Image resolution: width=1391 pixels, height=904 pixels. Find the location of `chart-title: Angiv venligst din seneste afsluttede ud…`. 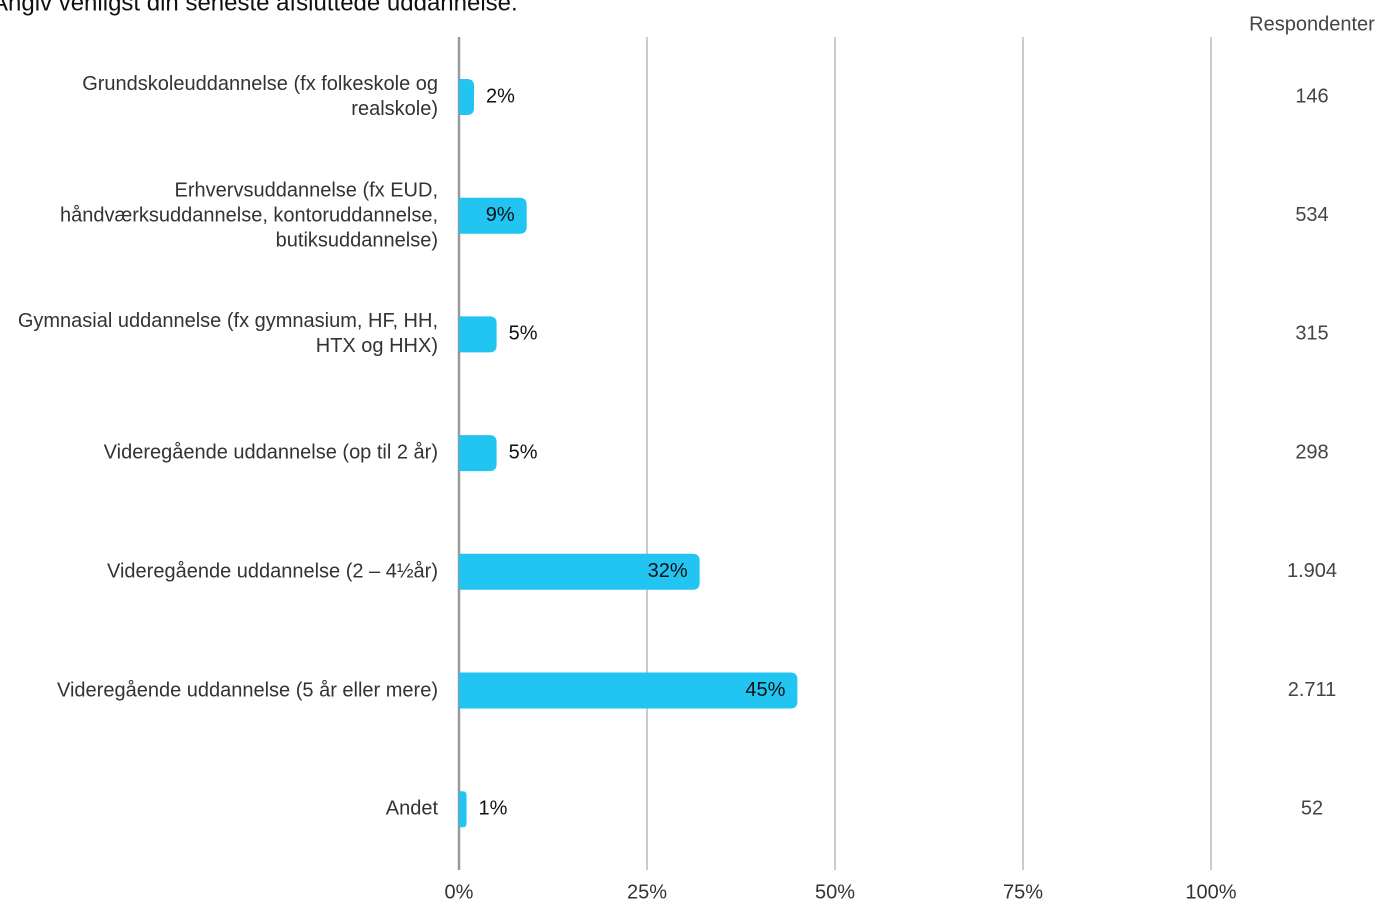

chart-title: Angiv venligst din seneste afsluttede ud… is located at coordinates (259, 8).